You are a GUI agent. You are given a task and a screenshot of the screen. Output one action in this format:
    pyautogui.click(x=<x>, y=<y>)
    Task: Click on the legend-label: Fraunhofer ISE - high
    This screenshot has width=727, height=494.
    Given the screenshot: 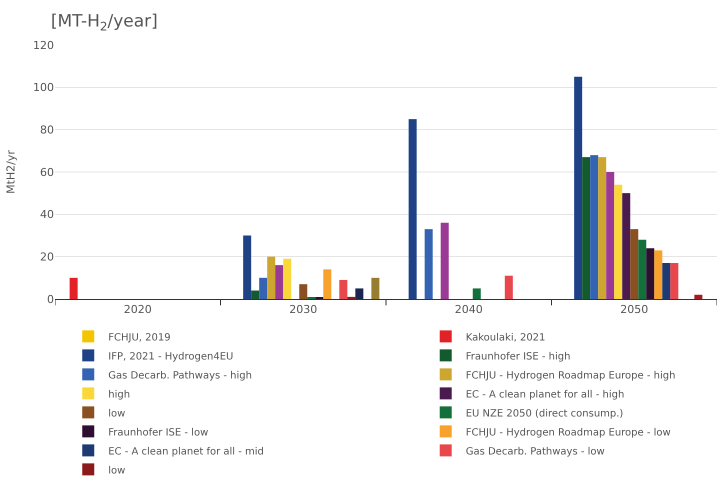 What is the action you would take?
    pyautogui.click(x=518, y=356)
    